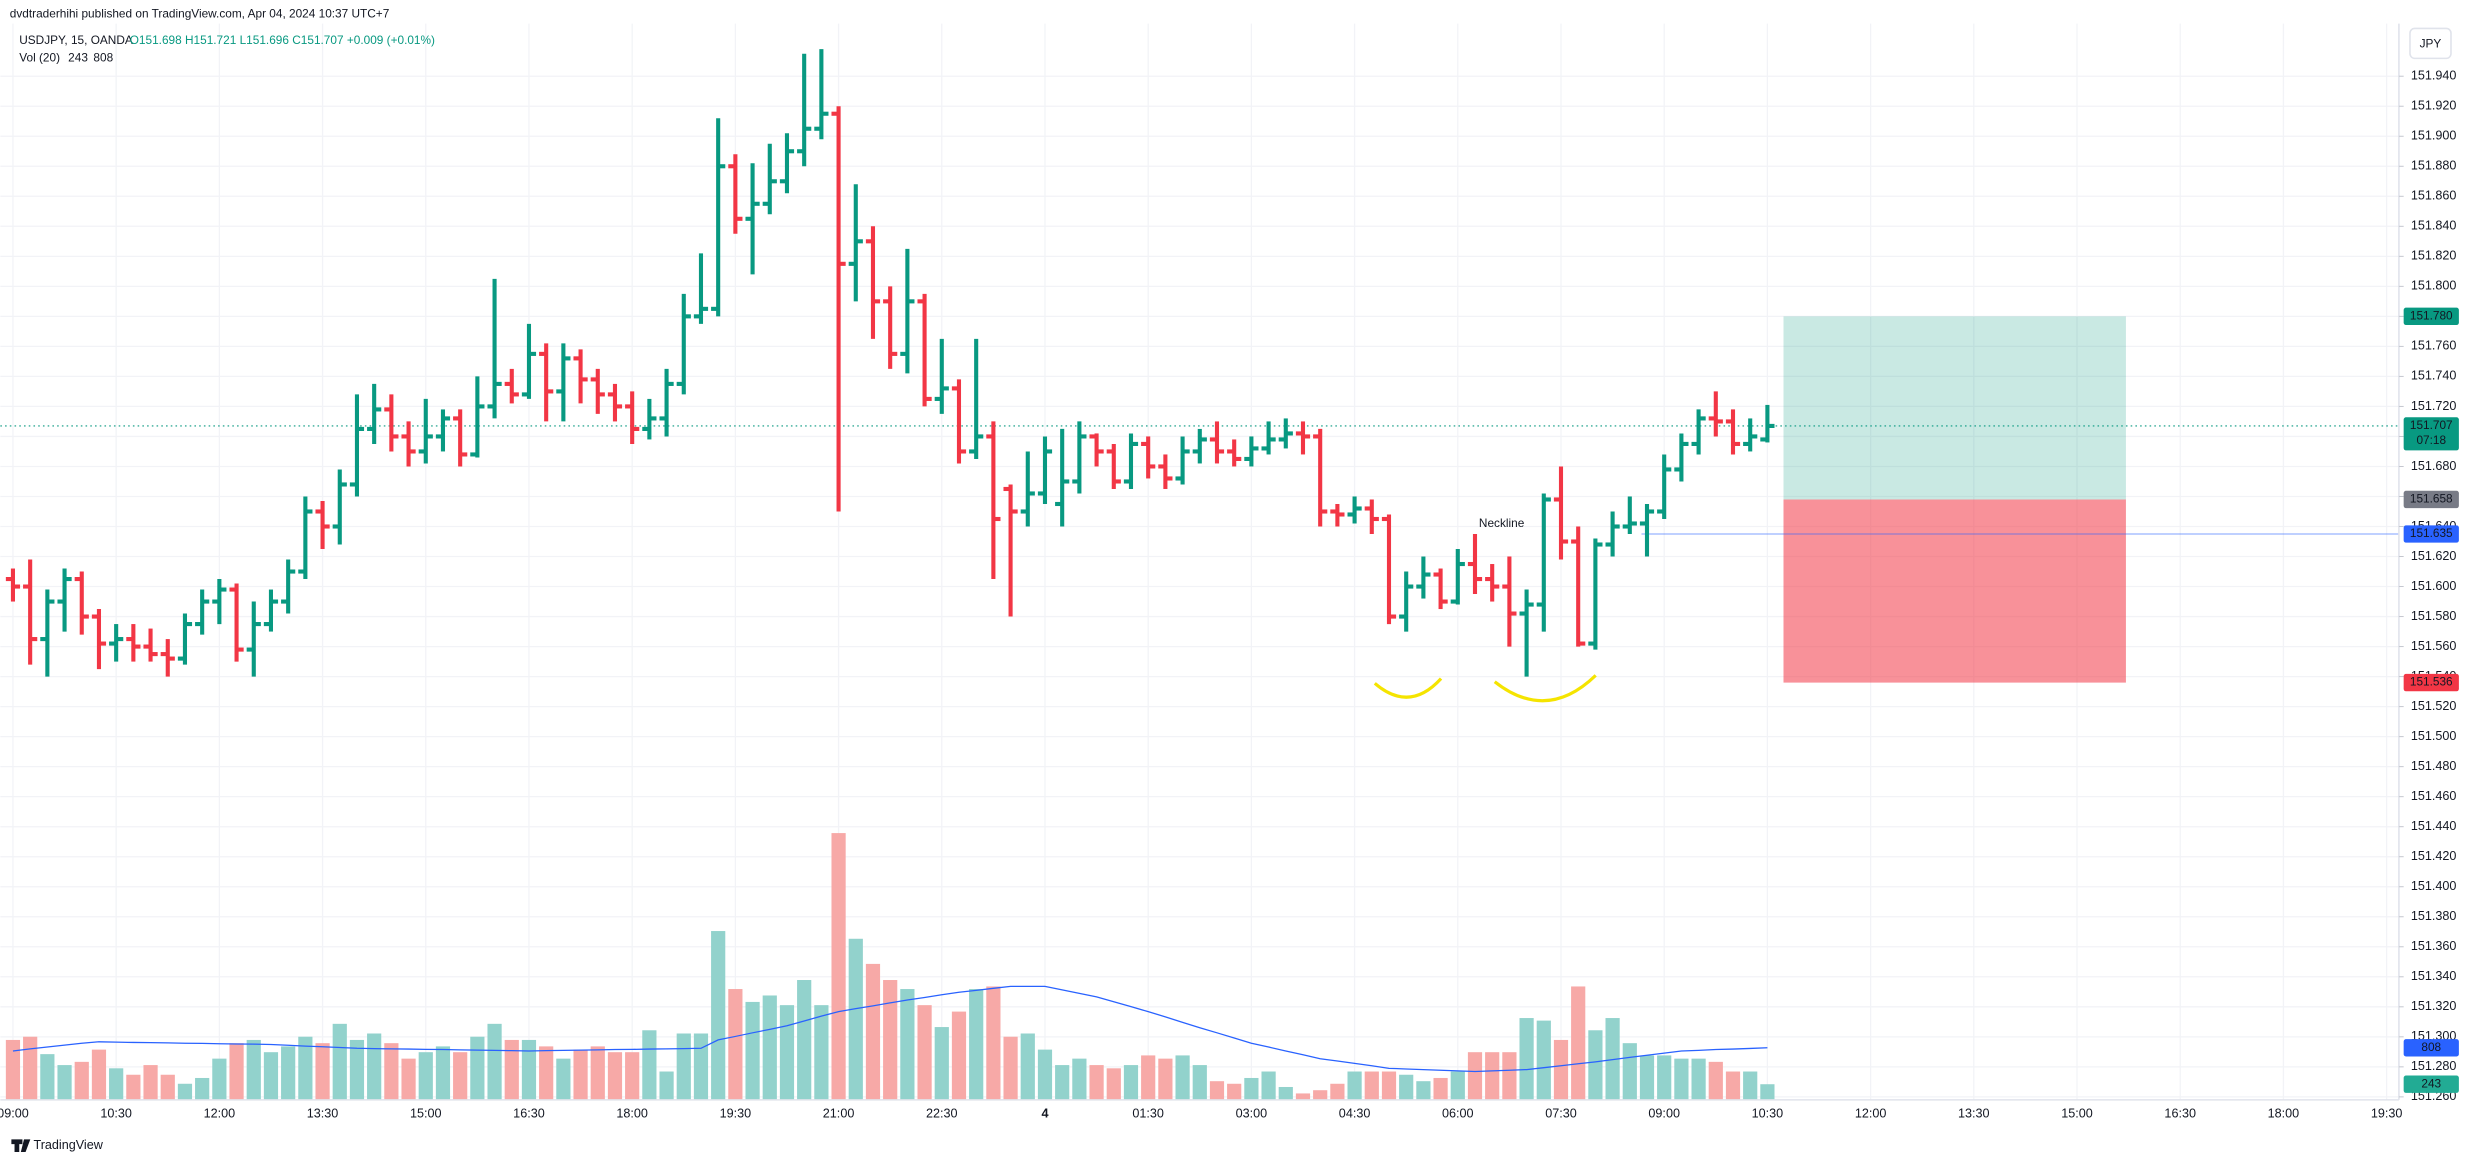 Image resolution: width=2475 pixels, height=1163 pixels. What do you see at coordinates (1148, 1113) in the screenshot?
I see `x-tick-label: 01:30` at bounding box center [1148, 1113].